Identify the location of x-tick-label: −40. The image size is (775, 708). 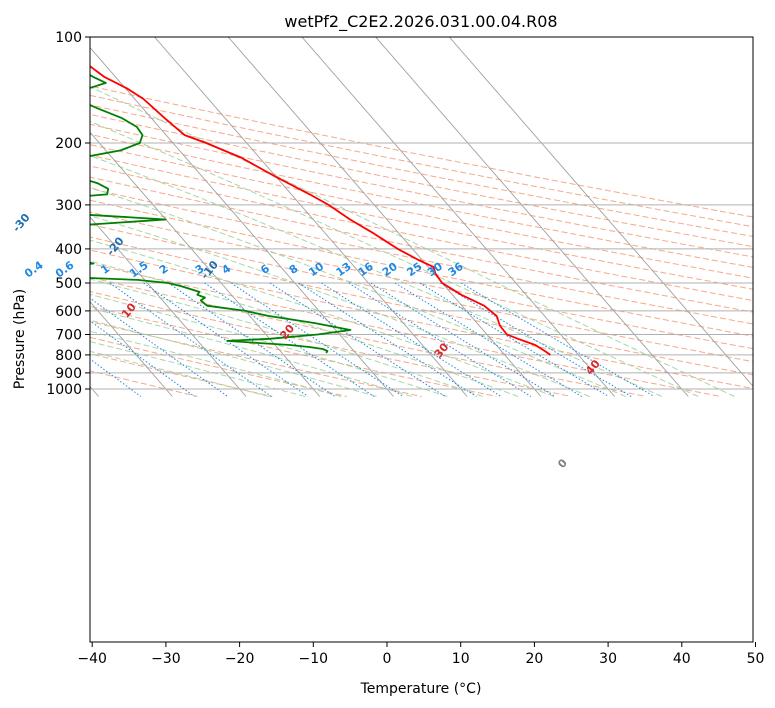
(92, 659).